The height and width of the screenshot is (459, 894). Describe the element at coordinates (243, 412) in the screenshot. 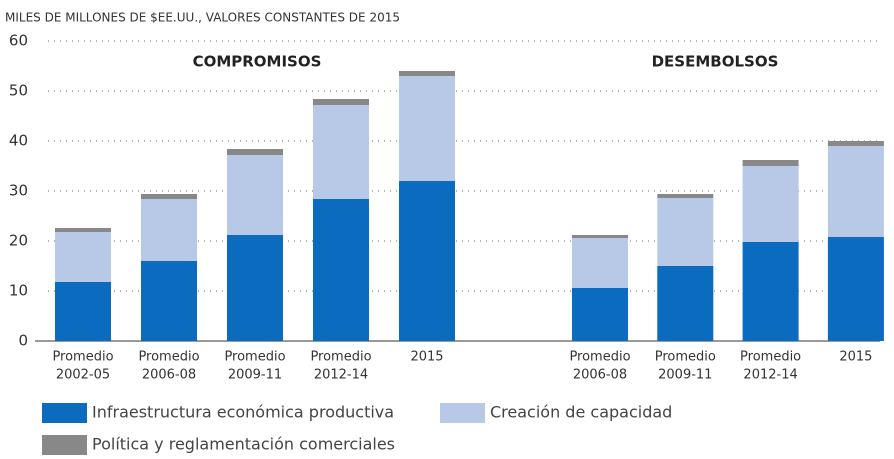

I see `legend-label: Infraestructura económica productiva` at that location.